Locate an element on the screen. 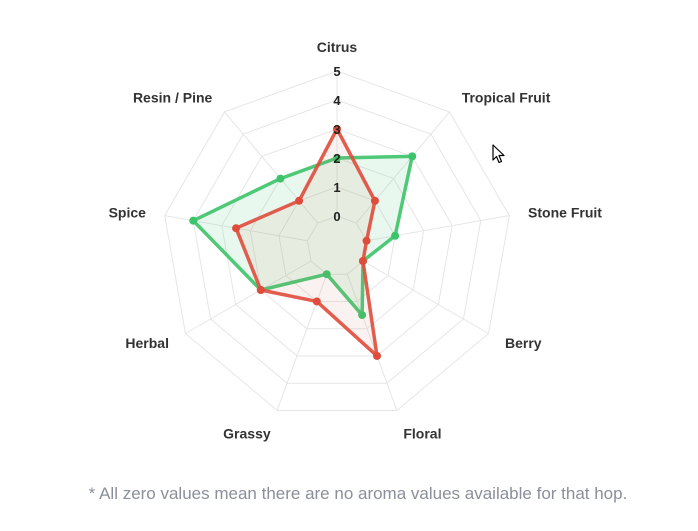 The height and width of the screenshot is (531, 698). tick-label: 5 is located at coordinates (336, 71).